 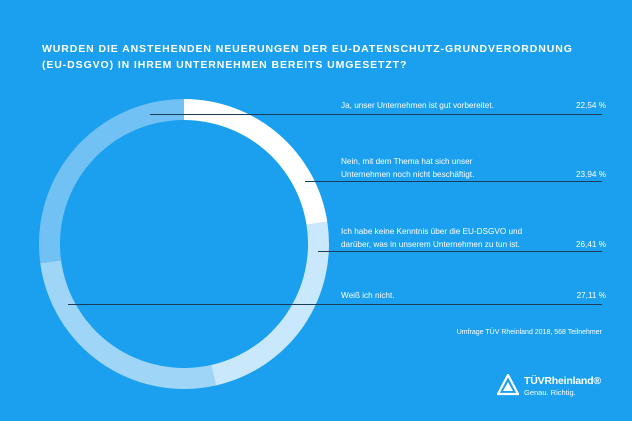 What do you see at coordinates (408, 174) in the screenshot?
I see `slice-label-2-line-2: Unternehmen noch nicht beschäftigt.` at bounding box center [408, 174].